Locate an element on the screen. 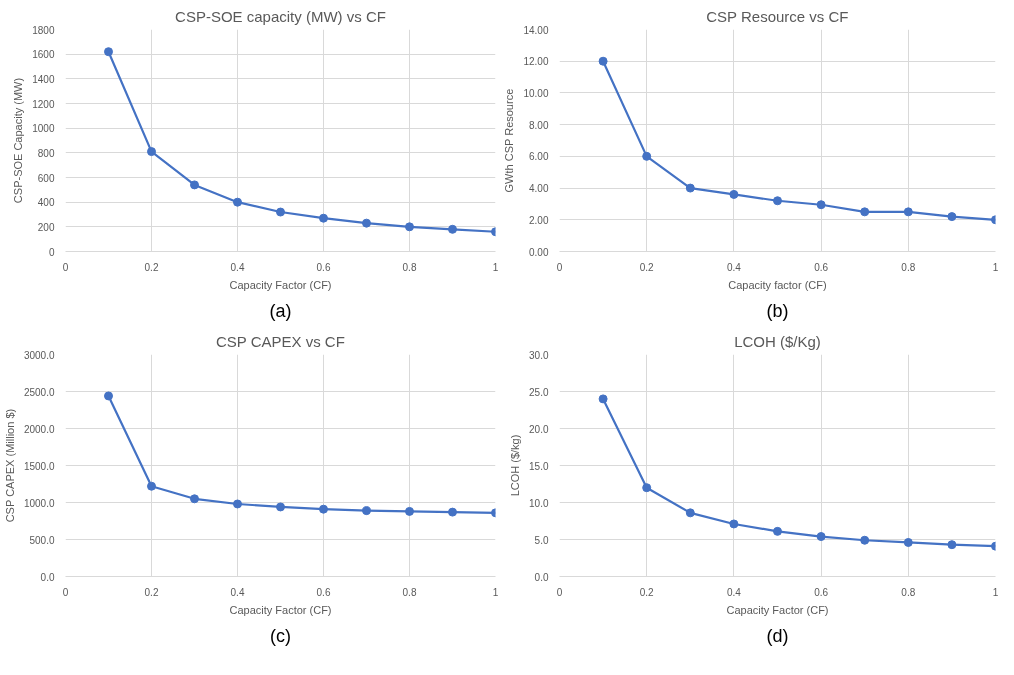 The image size is (1014, 675). y-tick-label: 15.0 is located at coordinates (539, 466).